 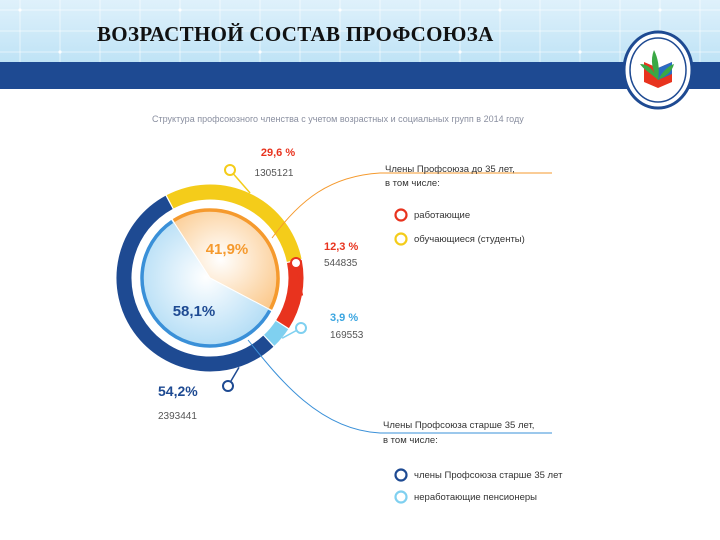 I want to click on inner-value-label: 41,9%, so click(x=227, y=249).